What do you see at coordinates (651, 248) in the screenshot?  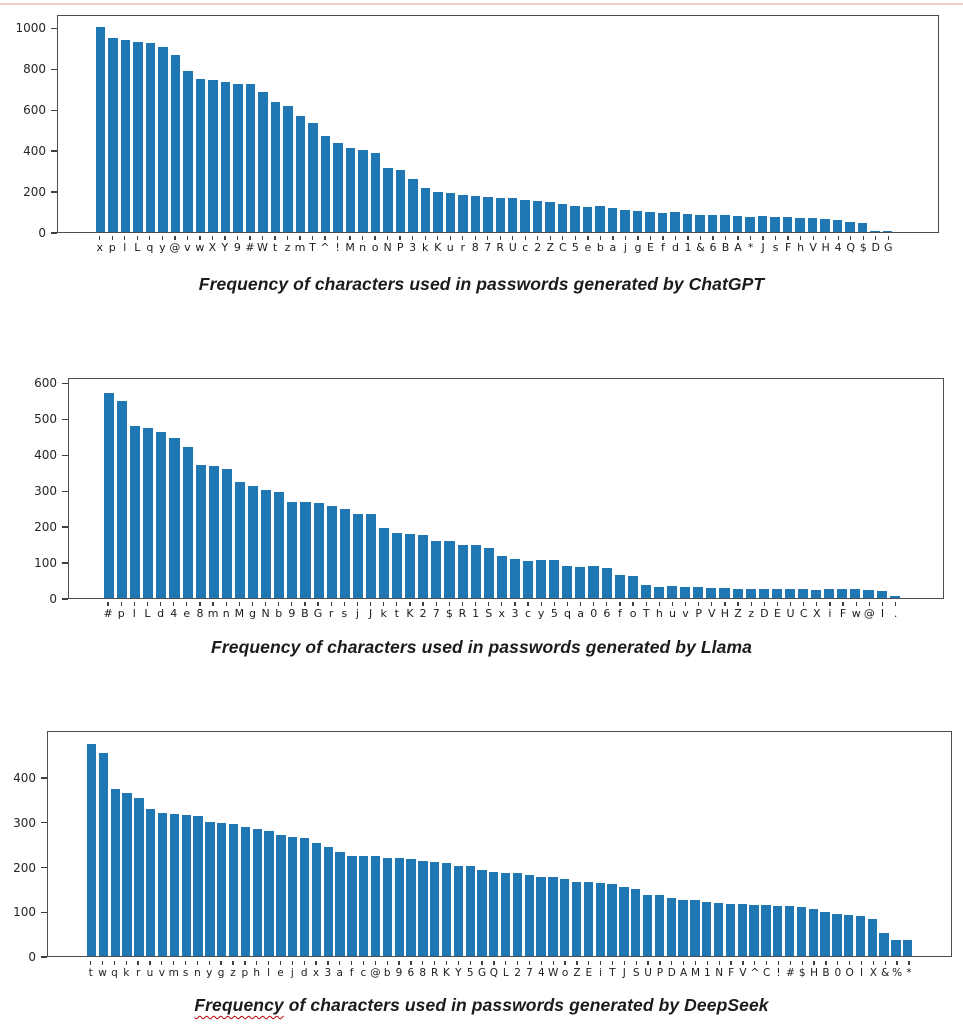 I see `x-tick-chatgpt: E` at bounding box center [651, 248].